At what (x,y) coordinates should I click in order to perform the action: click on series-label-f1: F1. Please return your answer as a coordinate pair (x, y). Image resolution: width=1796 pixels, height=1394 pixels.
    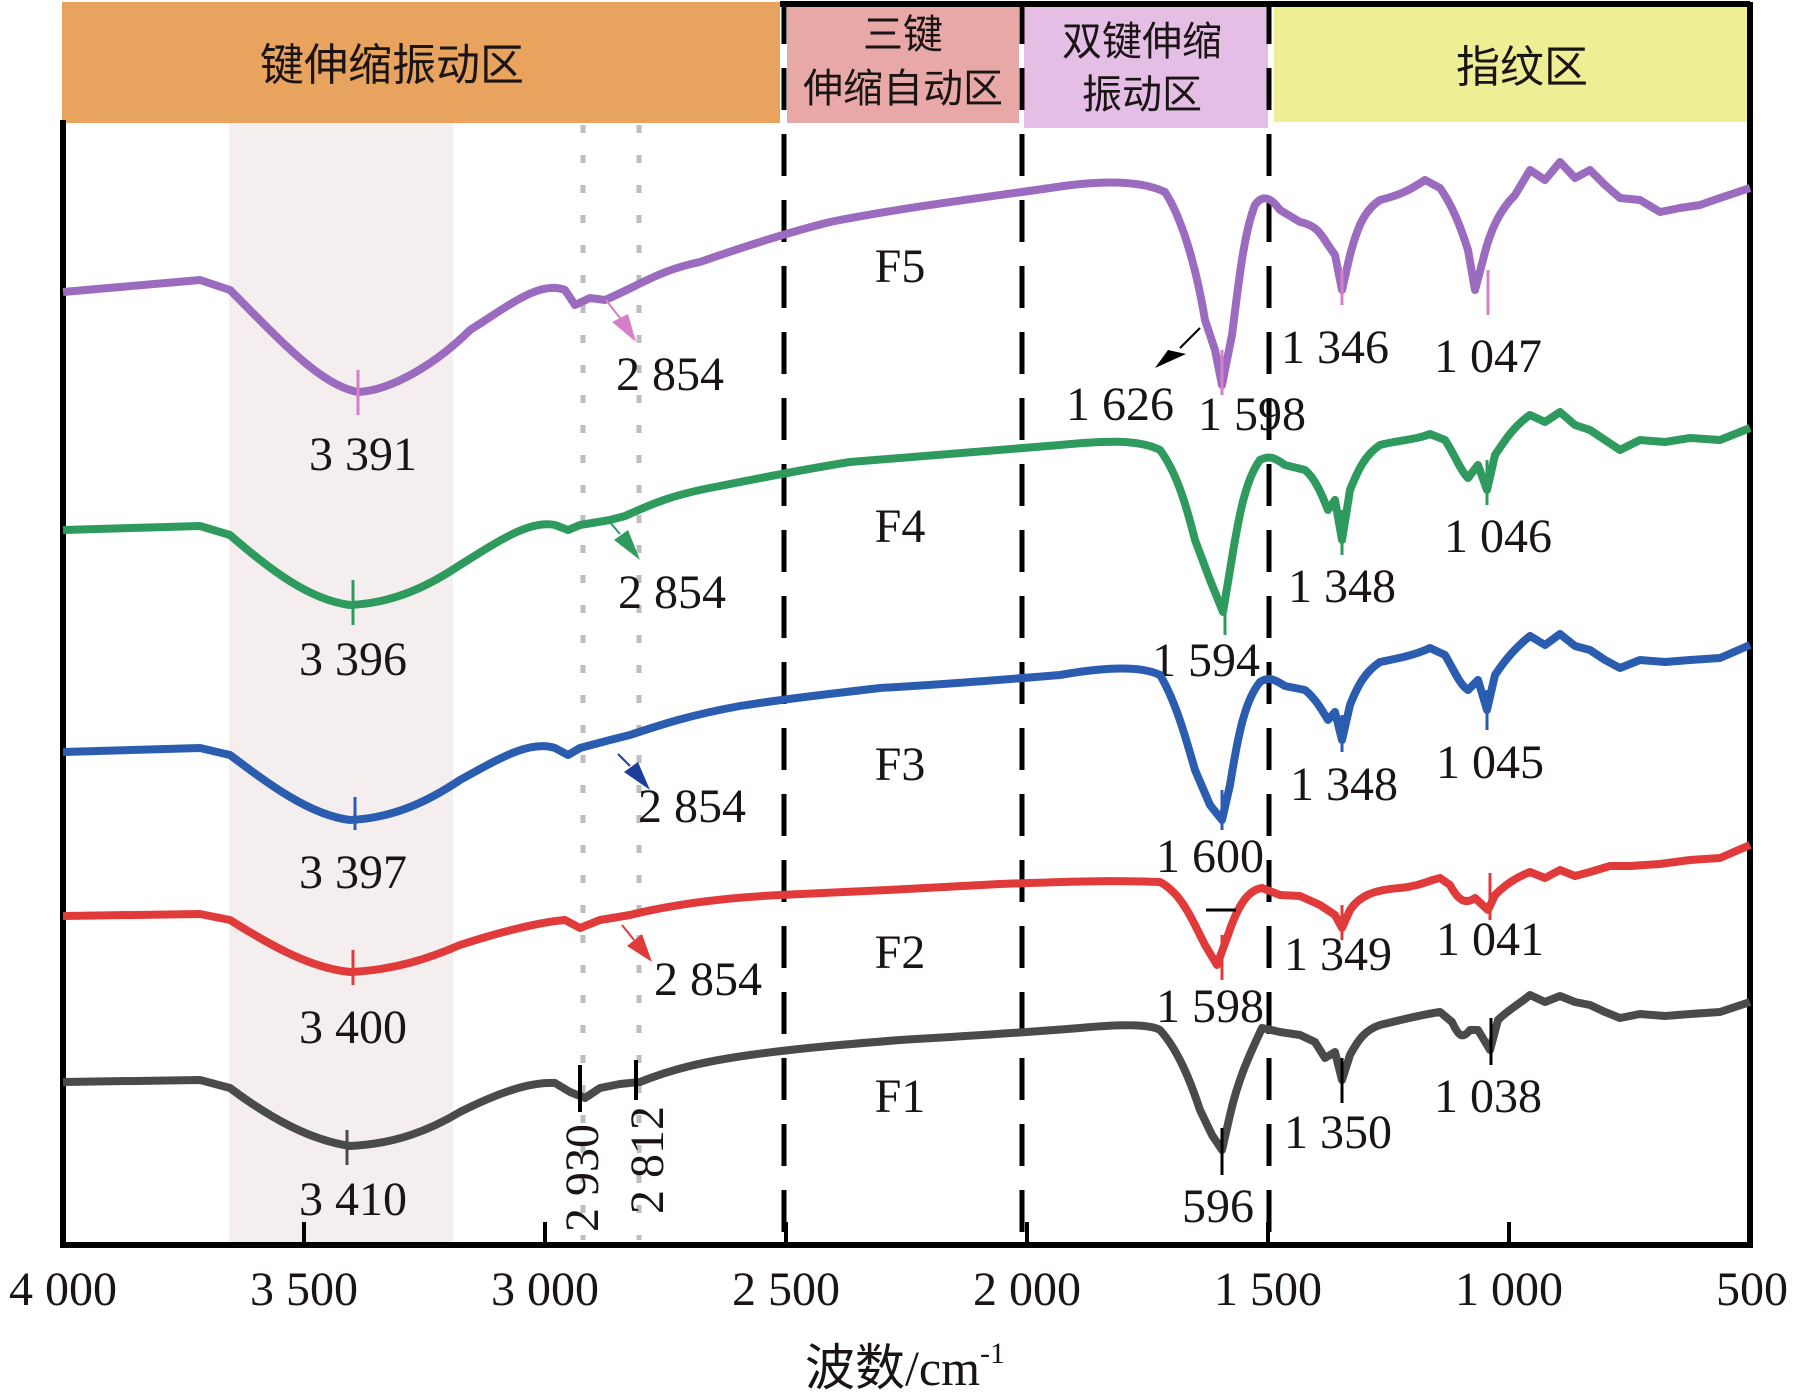
    Looking at the image, I should click on (900, 1096).